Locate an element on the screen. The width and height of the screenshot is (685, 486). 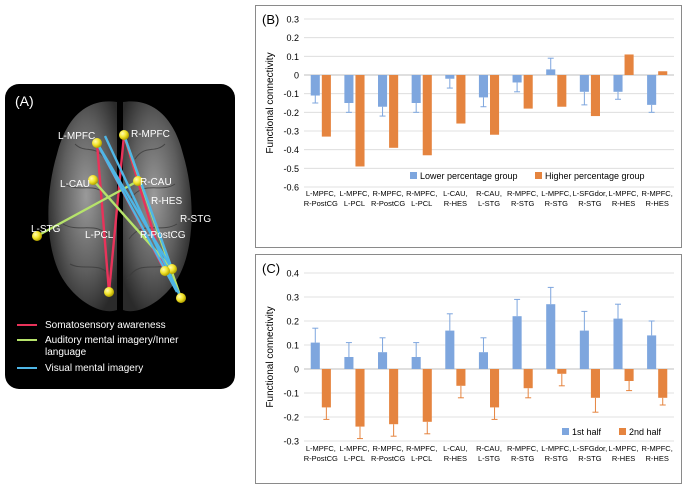
node-r-cau is located at coordinates (138, 181).